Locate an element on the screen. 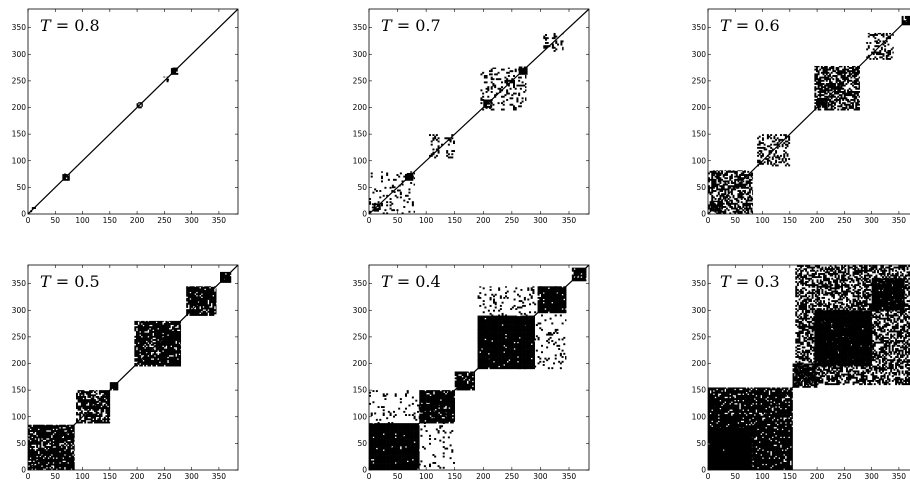 Image resolution: width=910 pixels, height=485 pixels. temperature-label: T = 0.3 is located at coordinates (750, 281).